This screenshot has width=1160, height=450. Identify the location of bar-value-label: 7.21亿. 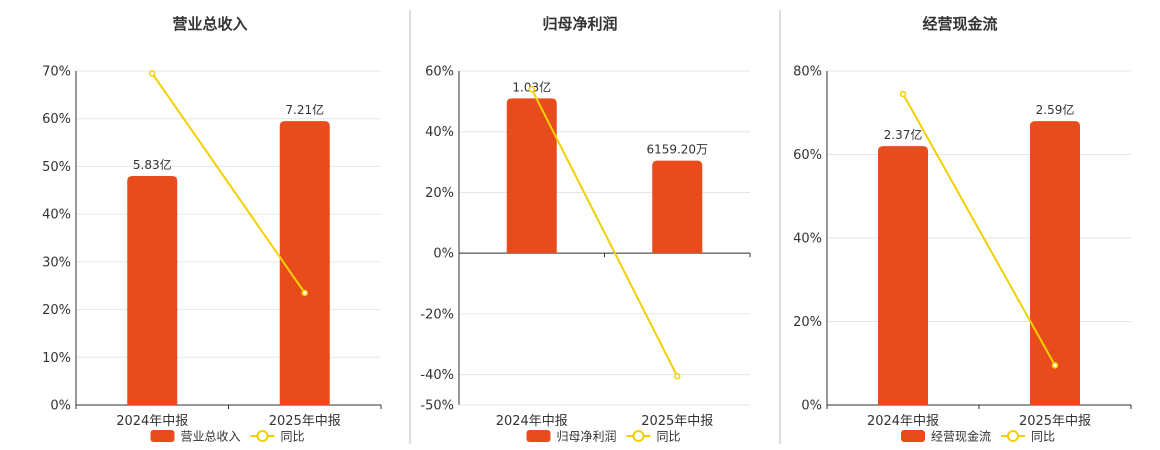
(304, 109).